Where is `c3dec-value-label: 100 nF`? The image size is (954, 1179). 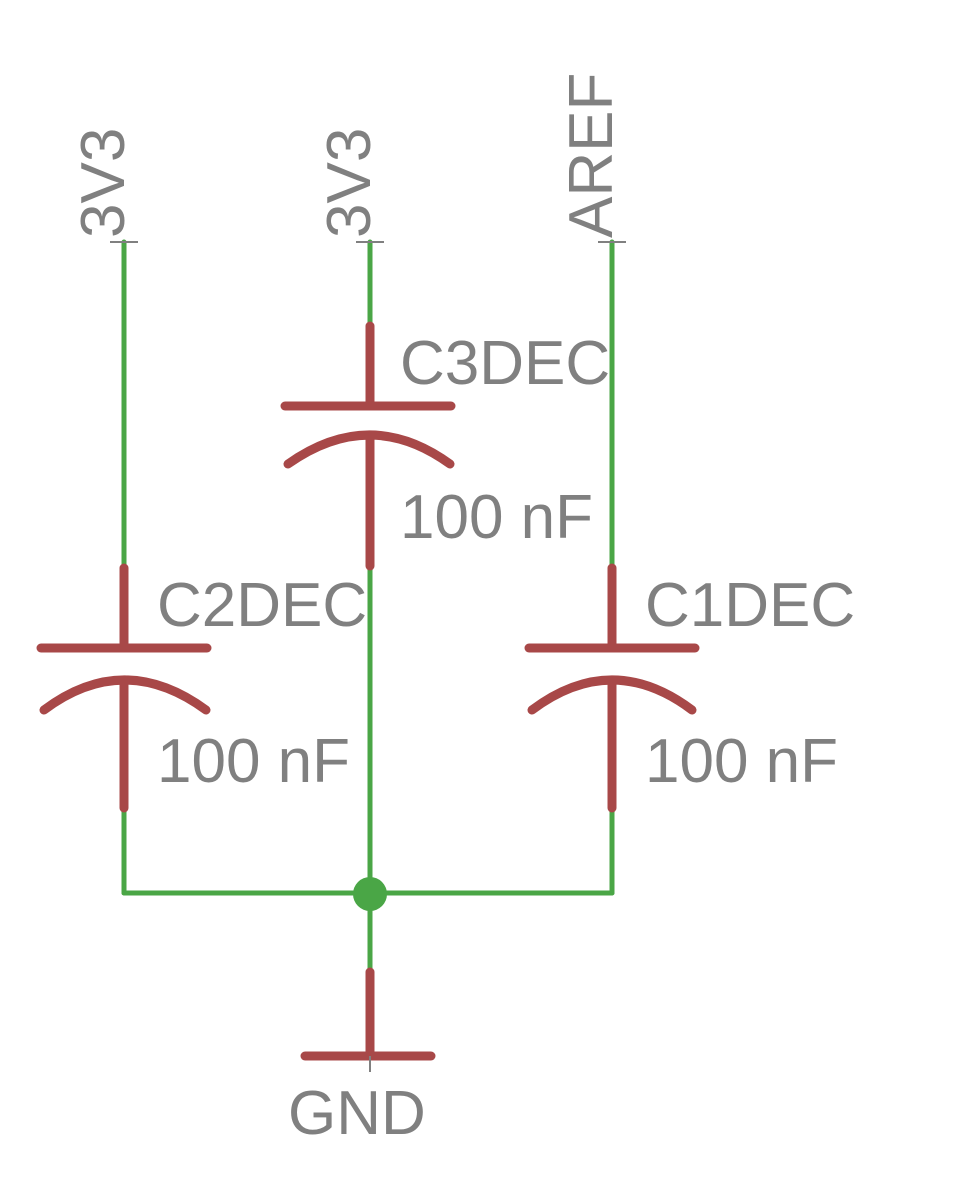
c3dec-value-label: 100 nF is located at coordinates (496, 517).